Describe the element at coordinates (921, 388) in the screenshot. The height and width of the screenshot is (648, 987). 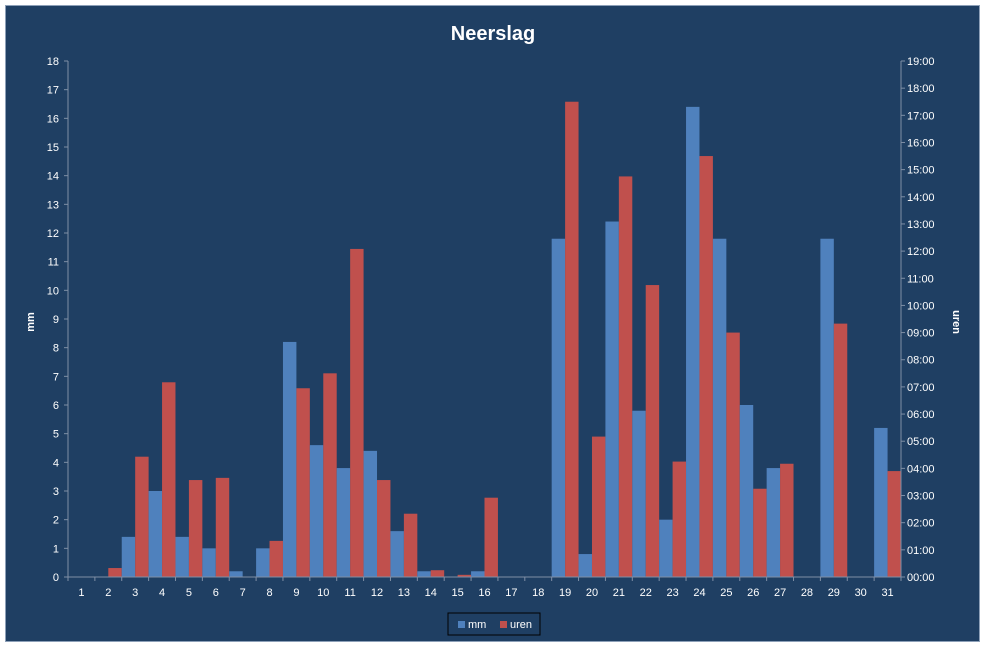
I see `y2-tick-label: 07:00` at that location.